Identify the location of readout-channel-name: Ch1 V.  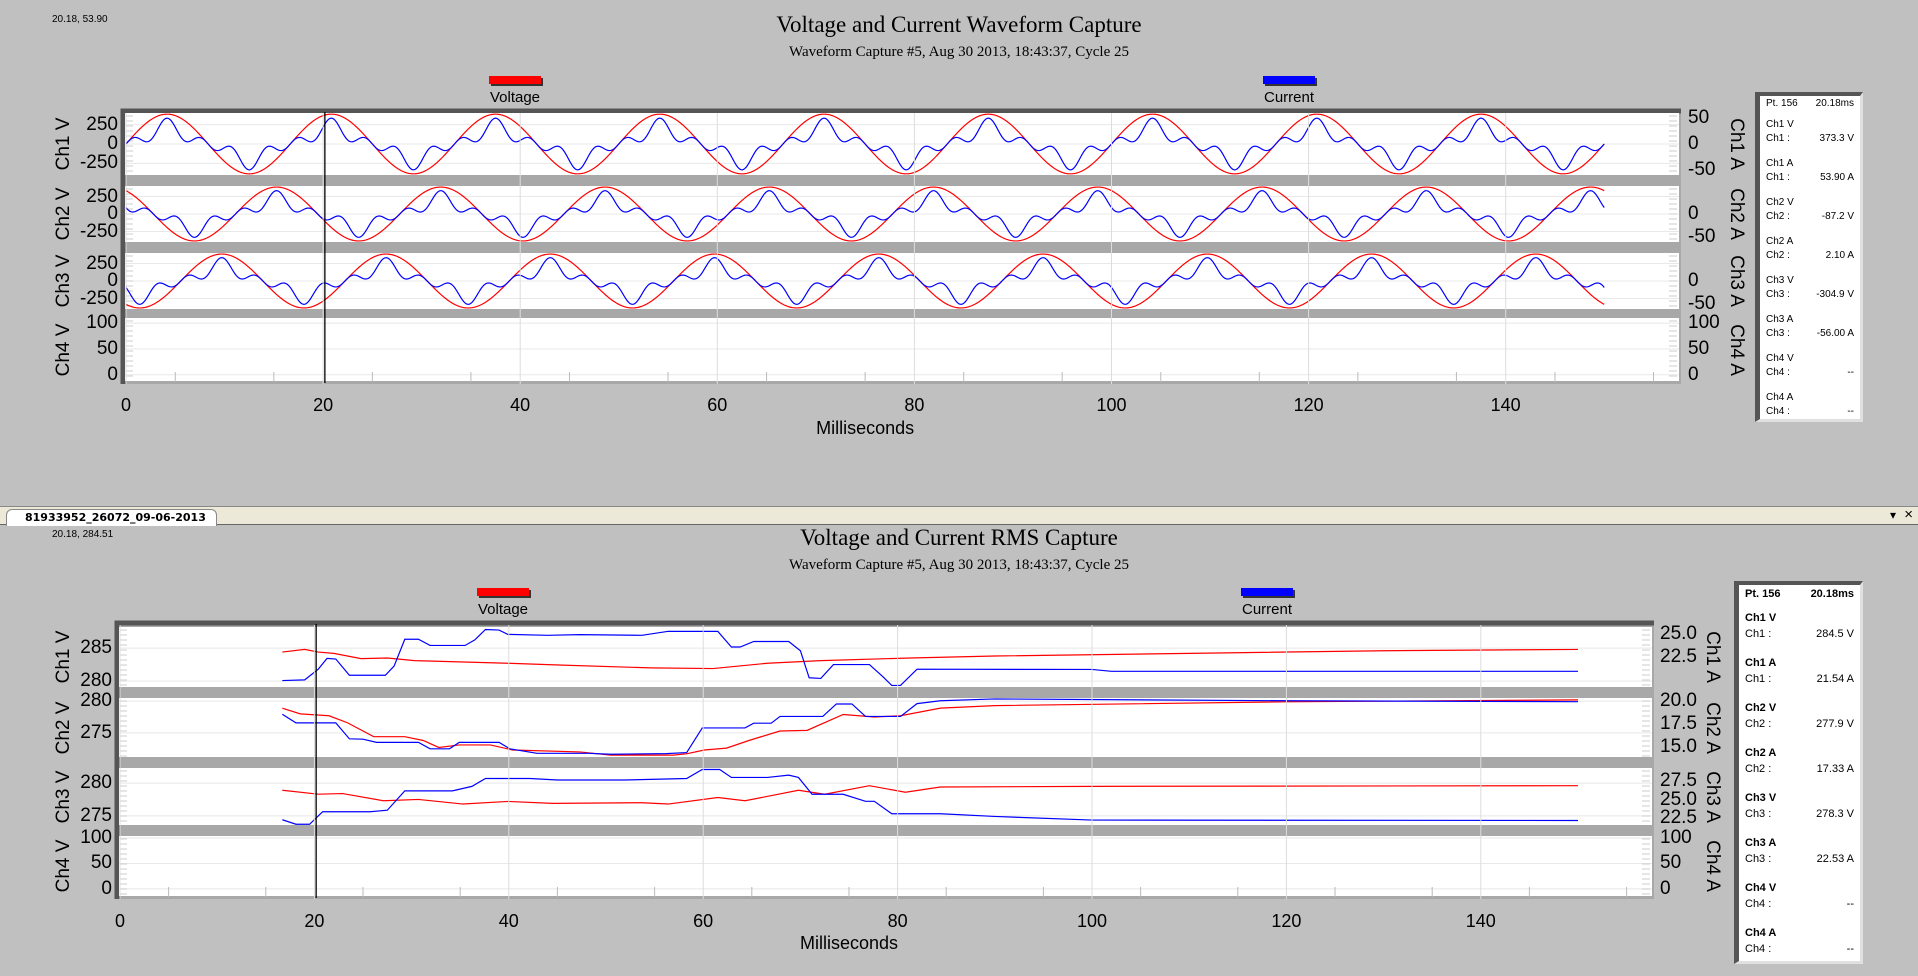
(1799, 618).